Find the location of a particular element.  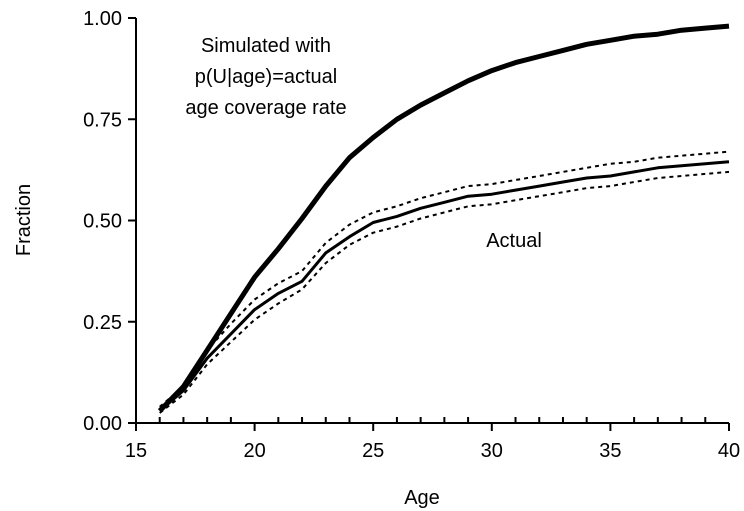

actual-annotation: Actual is located at coordinates (514, 241).